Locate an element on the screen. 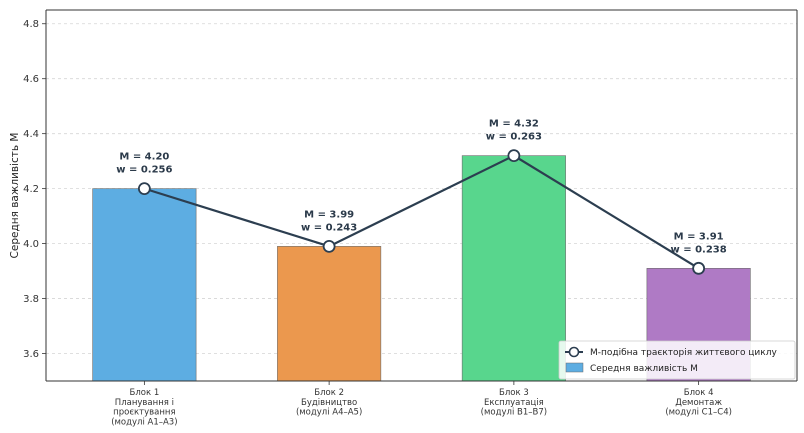 This screenshot has height=433, width=804. x-tick-label-line: Блок 3 is located at coordinates (514, 393).